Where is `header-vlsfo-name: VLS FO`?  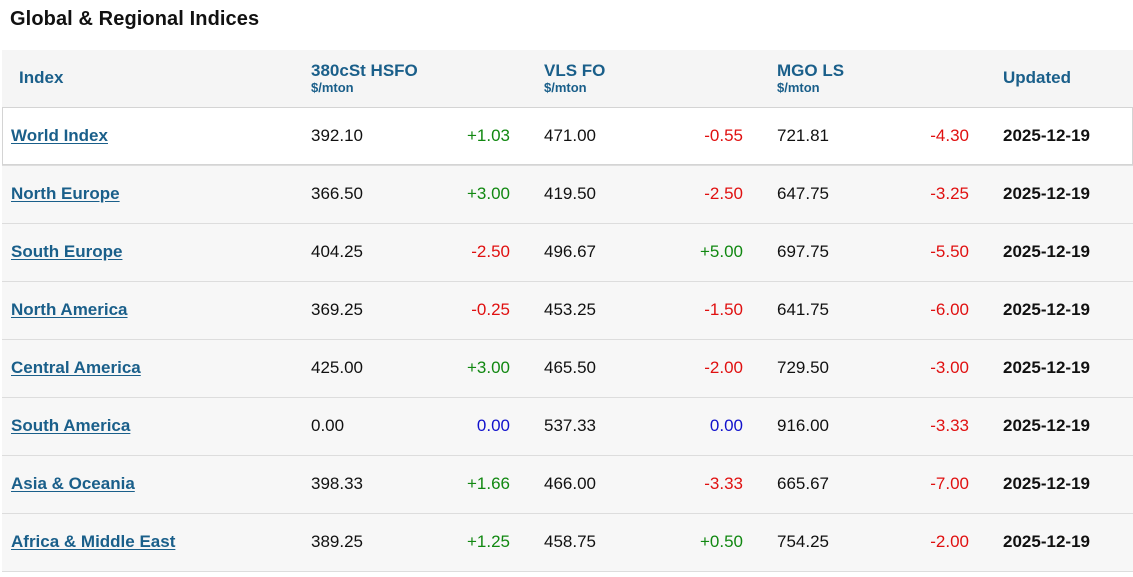
header-vlsfo-name: VLS FO is located at coordinates (575, 70).